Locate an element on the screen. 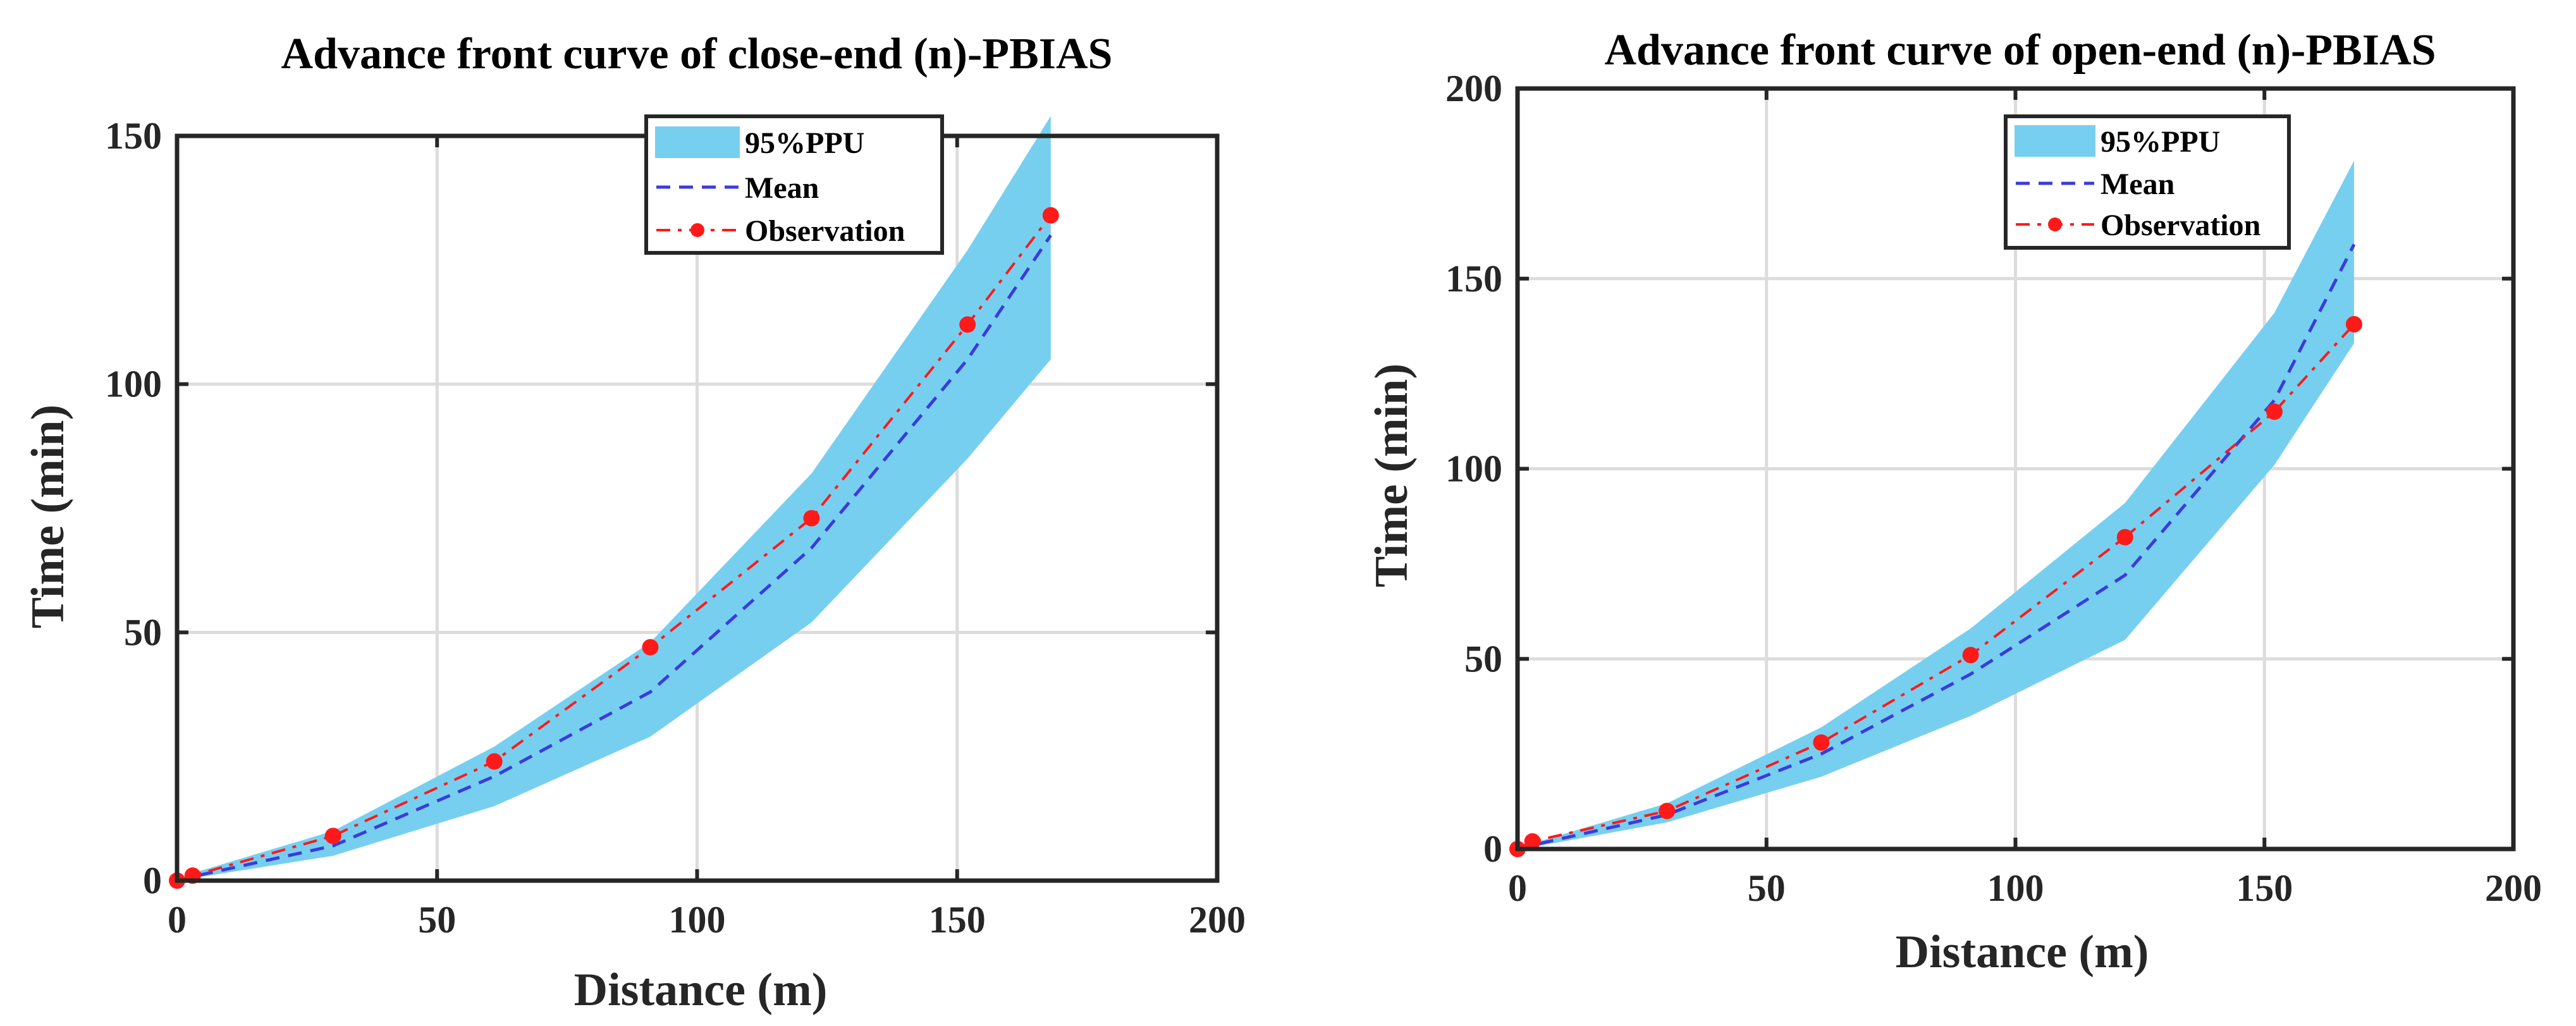 The image size is (2576, 1026). y-tick-label: 200 is located at coordinates (1473, 88).